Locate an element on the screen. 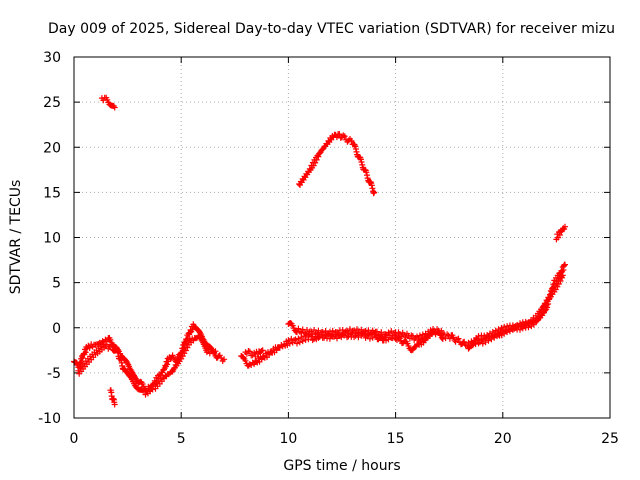 The height and width of the screenshot is (480, 640). x-tick-label: 25 is located at coordinates (610, 439).